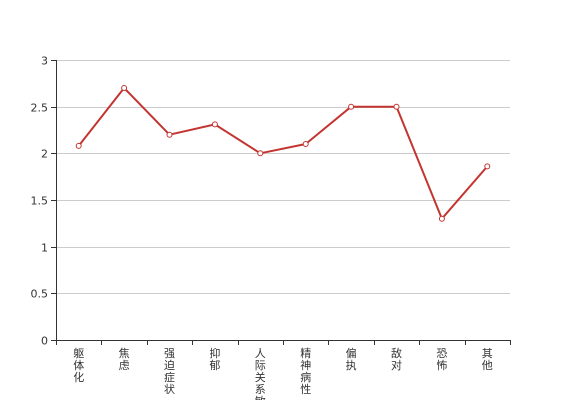 This screenshot has width=567, height=400. I want to click on x-tick-label: 人际关系敏感, so click(260, 373).